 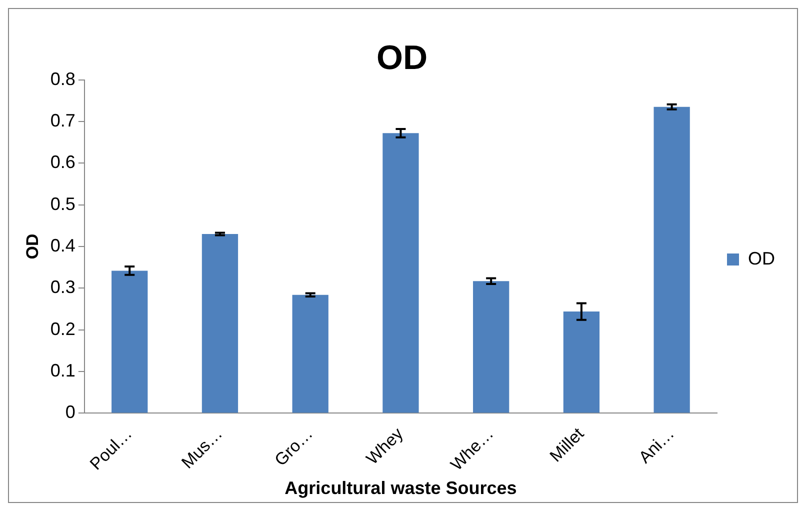 What do you see at coordinates (63, 245) in the screenshot?
I see `y-tick-label: 0.4` at bounding box center [63, 245].